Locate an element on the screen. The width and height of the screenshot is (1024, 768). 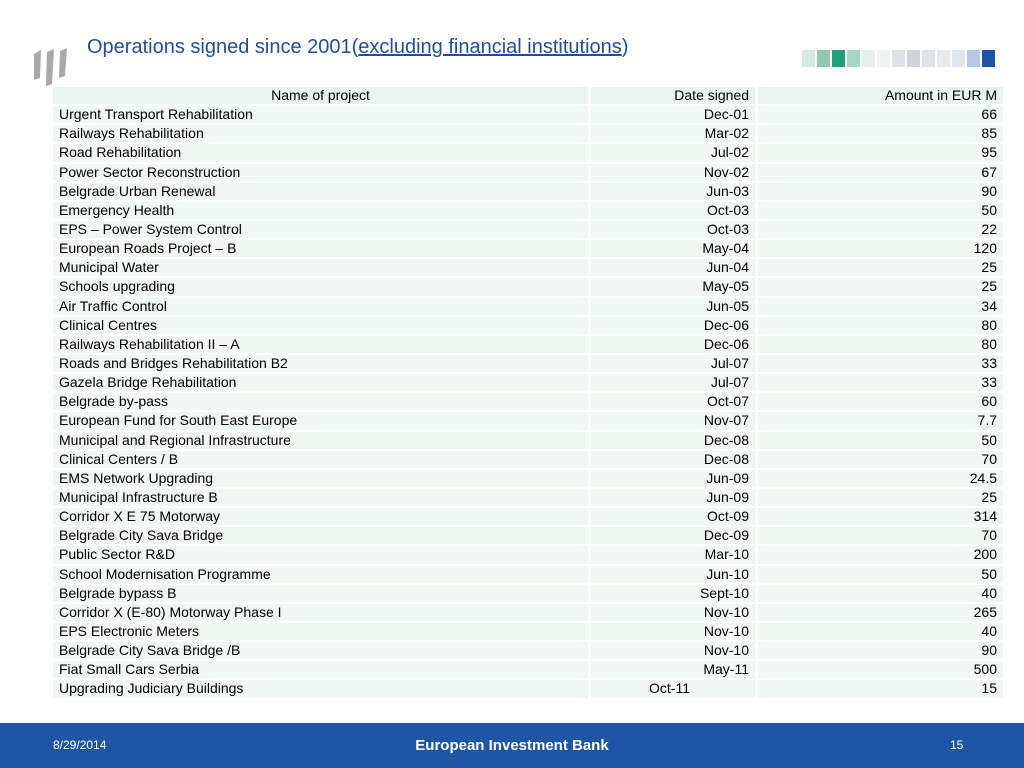
table-row: Road Rehabilitation Jul-02 95 is located at coordinates (528, 153).